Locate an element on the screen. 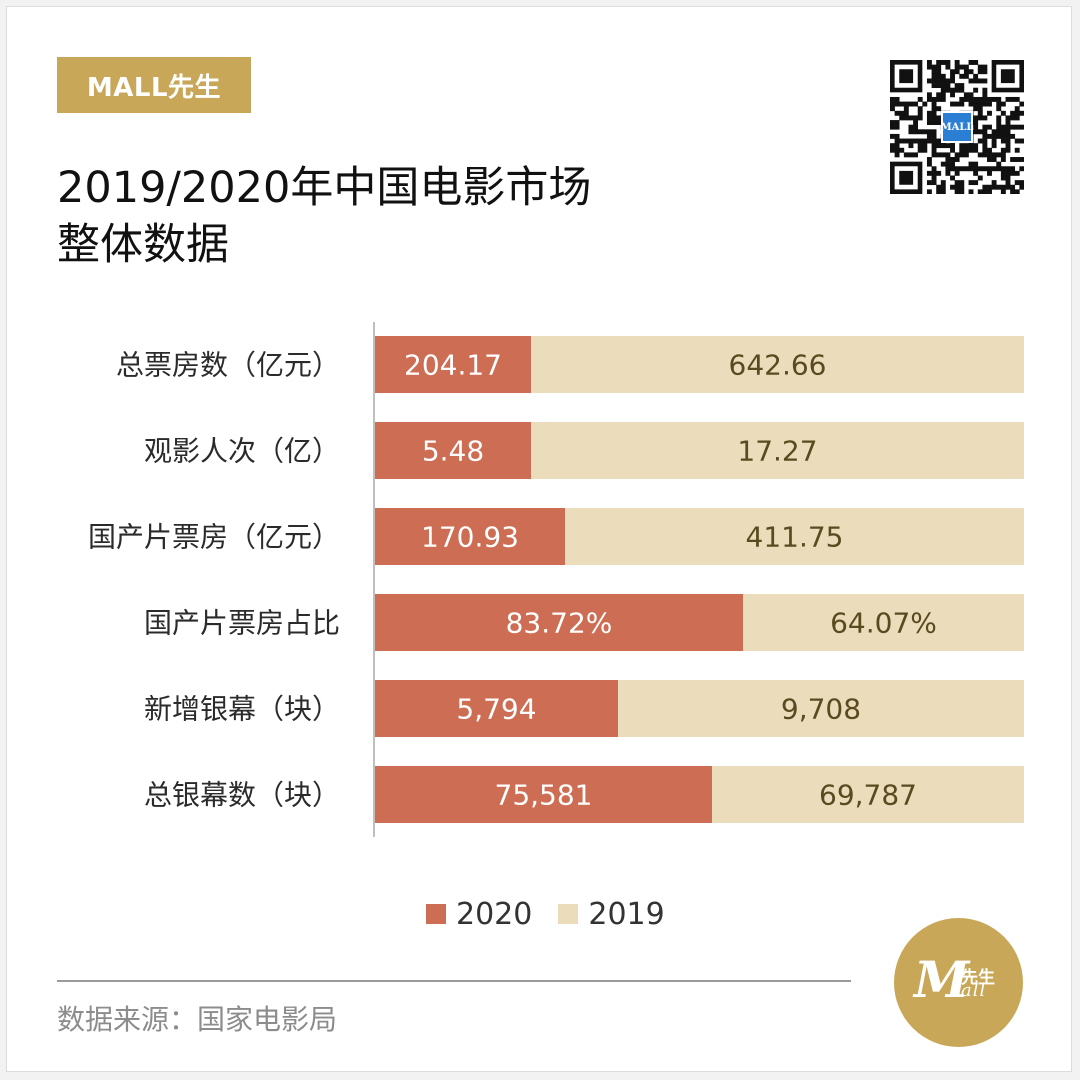 Image resolution: width=1080 pixels, height=1080 pixels. label-2020-2: 170.93 is located at coordinates (470, 537).